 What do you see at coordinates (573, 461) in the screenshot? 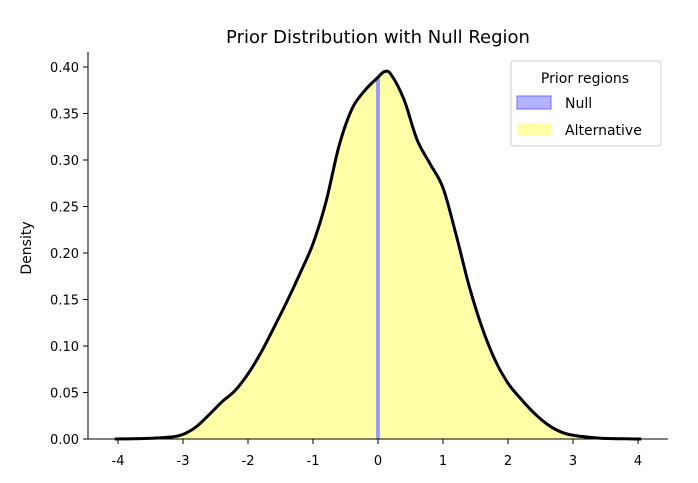
I see `x-tick-label: 3` at bounding box center [573, 461].